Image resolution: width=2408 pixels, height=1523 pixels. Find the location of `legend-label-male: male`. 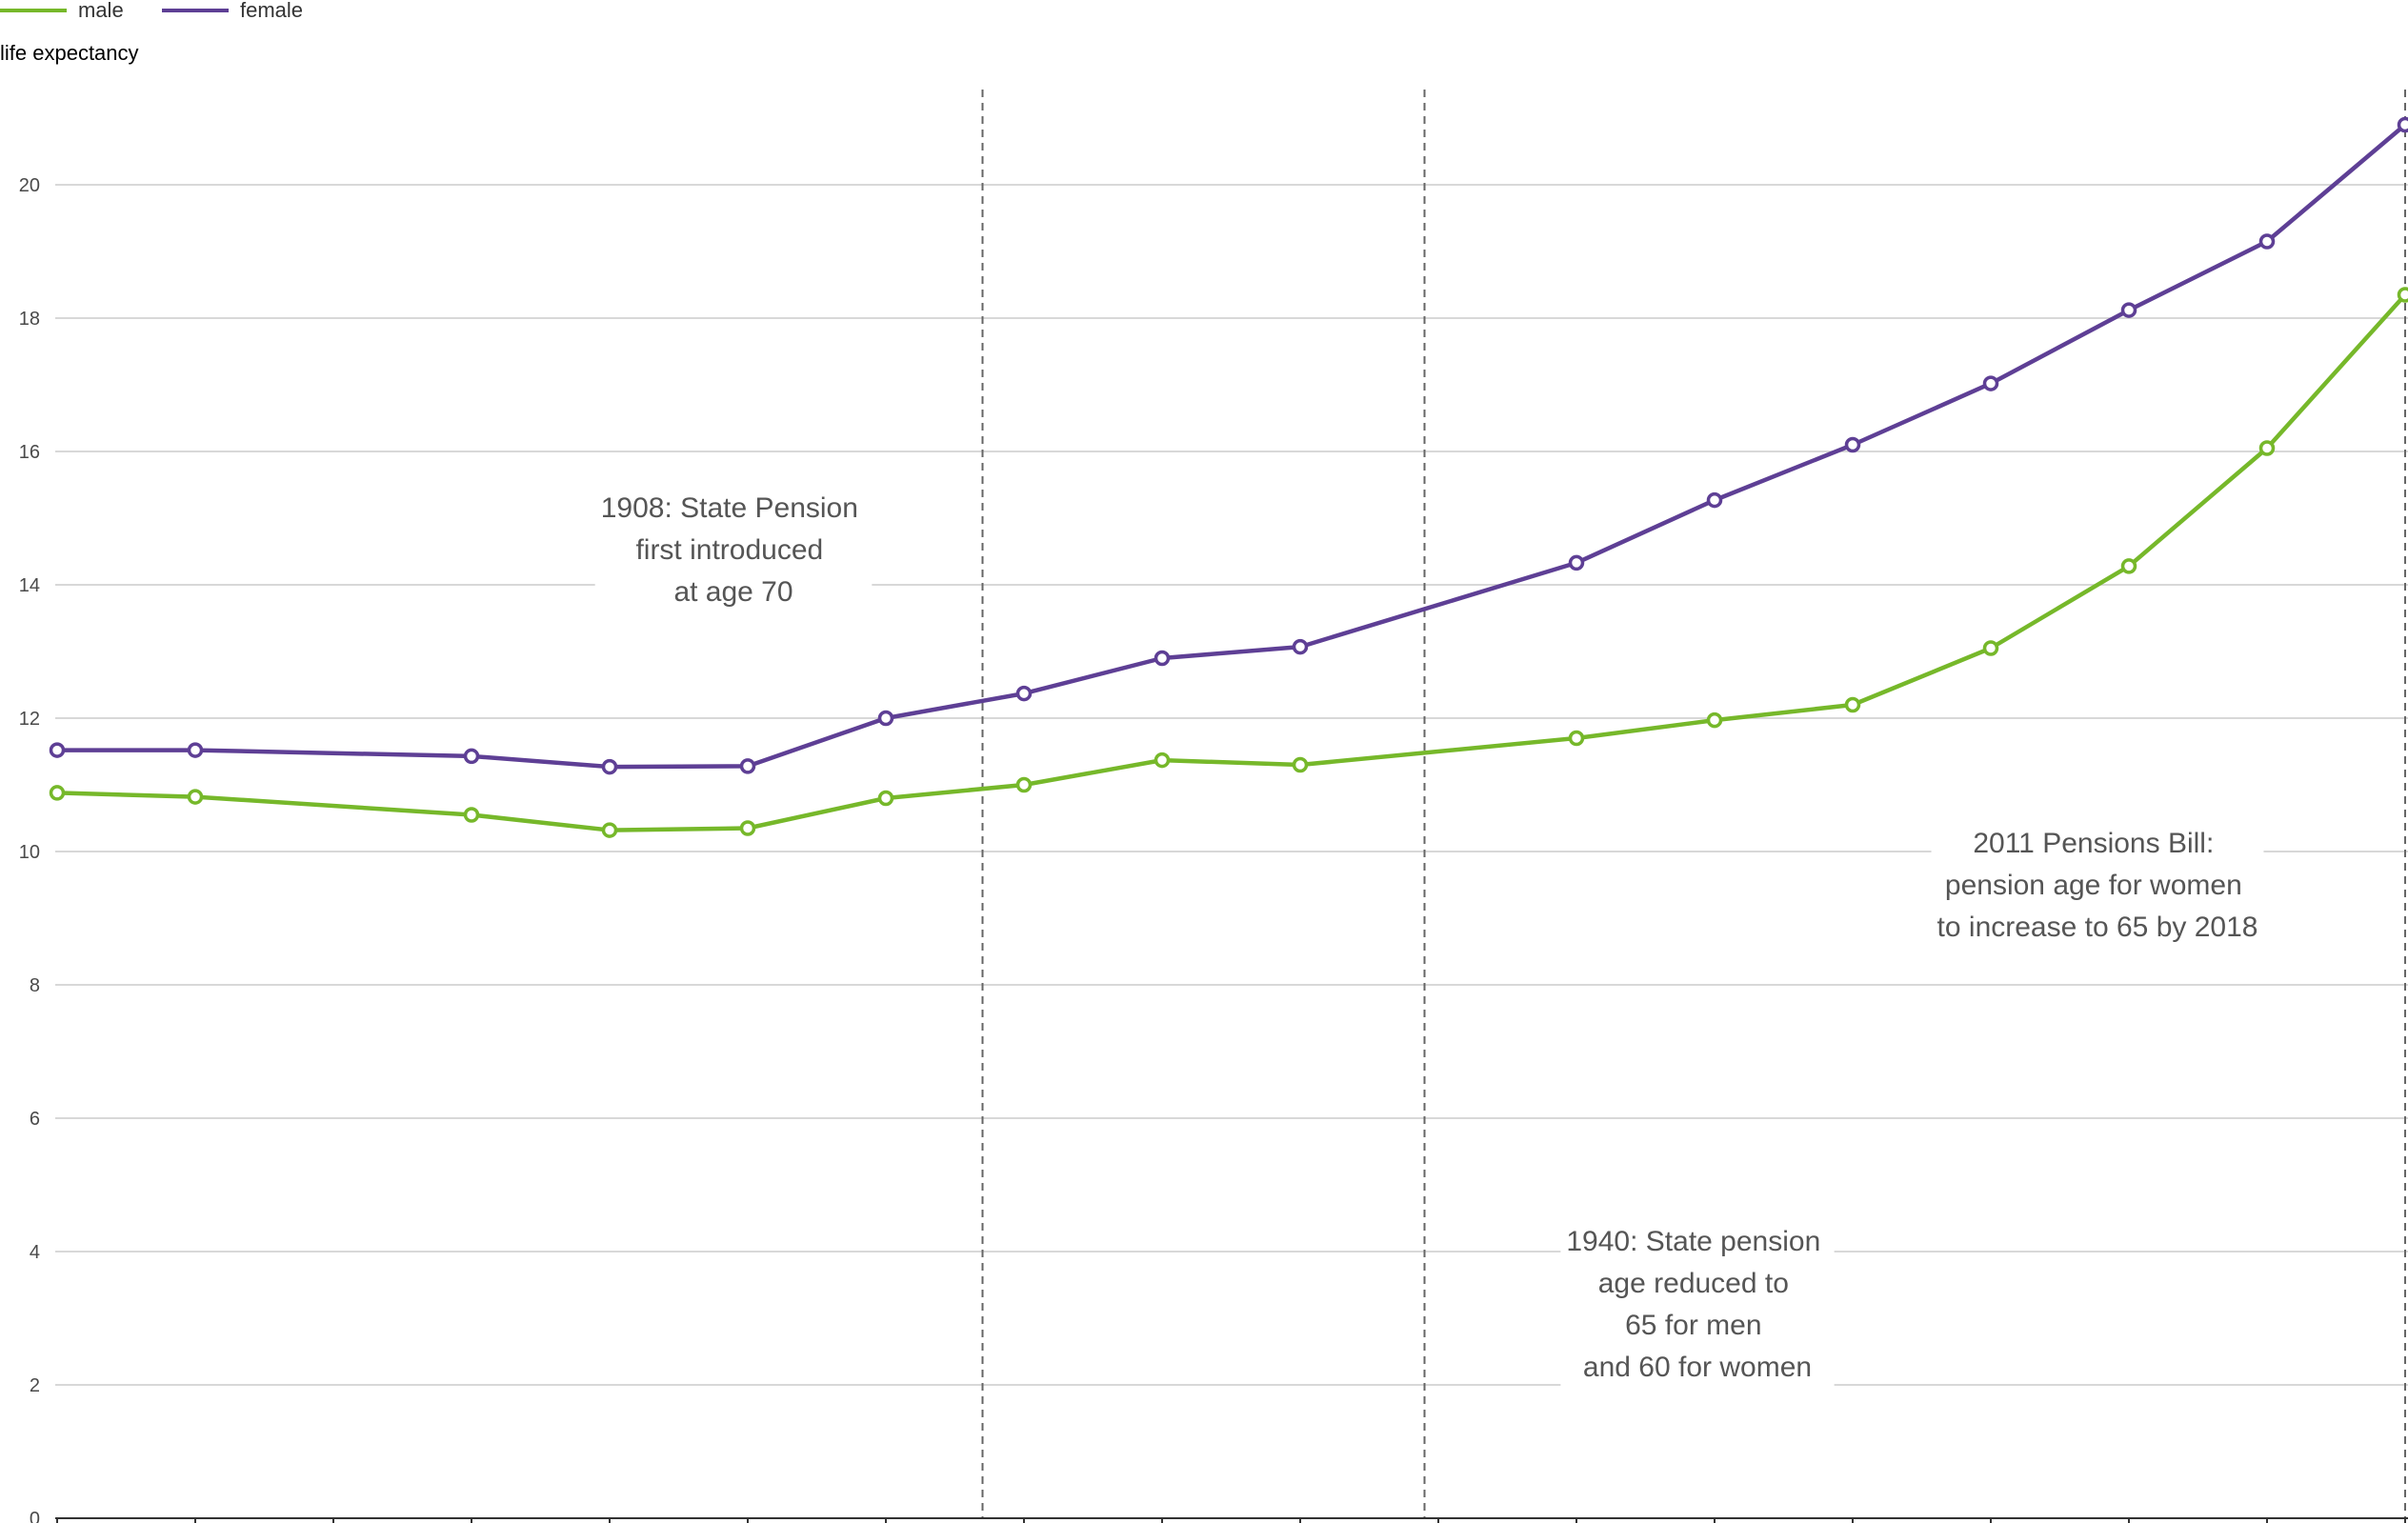

legend-label-male: male is located at coordinates (101, 11).